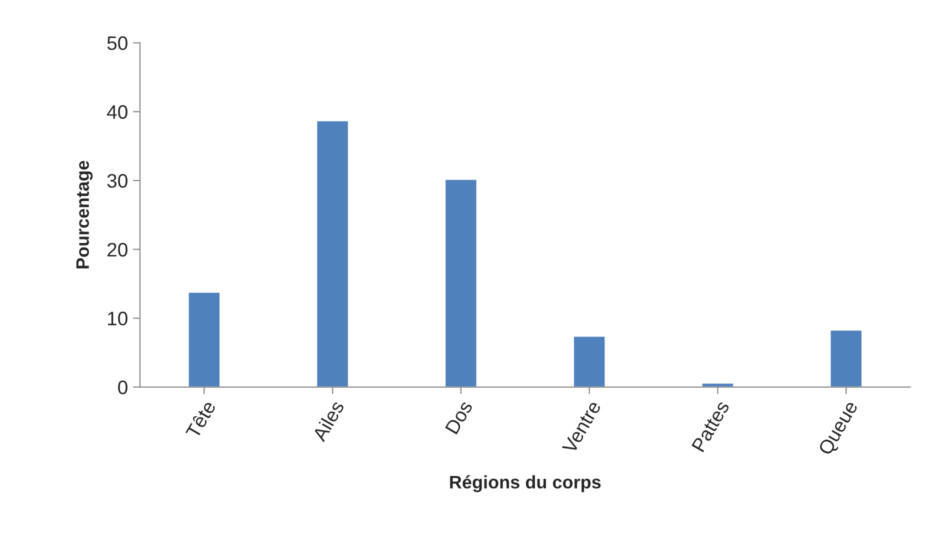 This screenshot has height=549, width=927. Describe the element at coordinates (200, 420) in the screenshot. I see `x-tick-label: Tête` at that location.